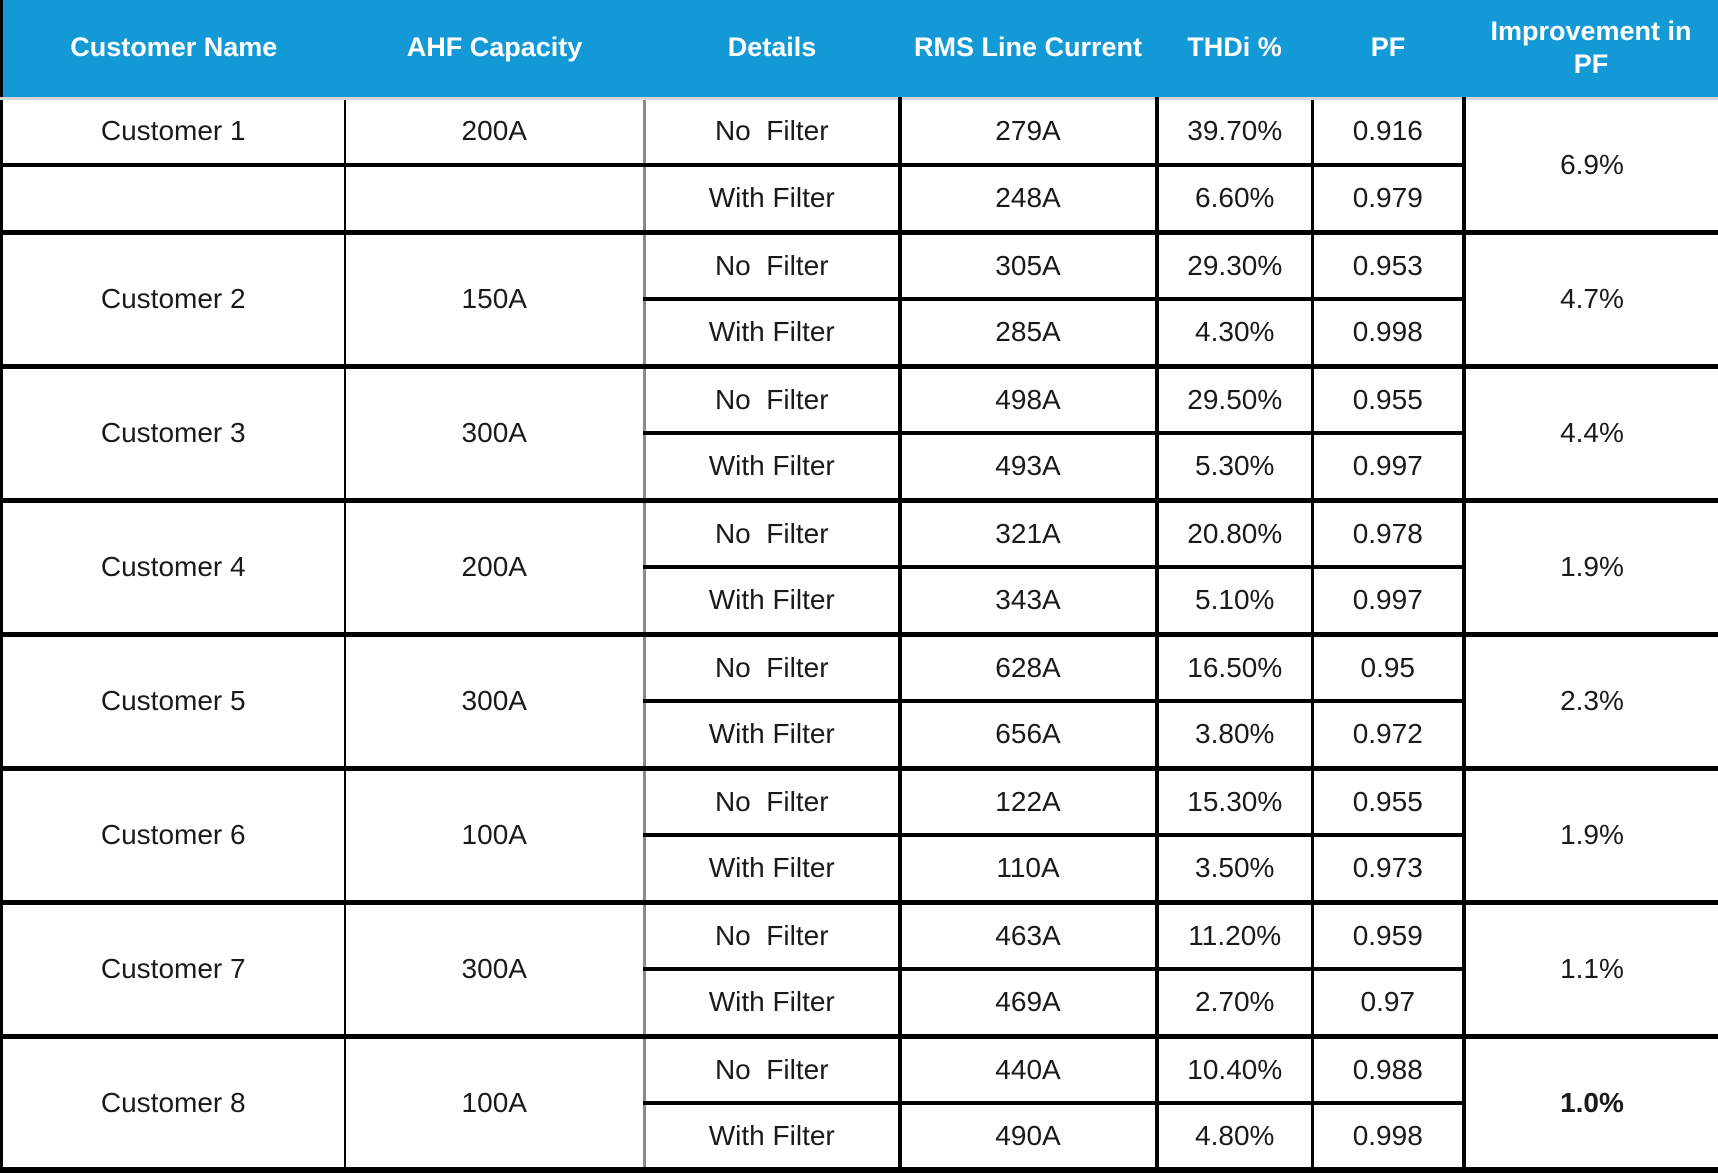 The image size is (1718, 1173). What do you see at coordinates (1029, 200) in the screenshot?
I see `cell-rms-line-current: 248A` at bounding box center [1029, 200].